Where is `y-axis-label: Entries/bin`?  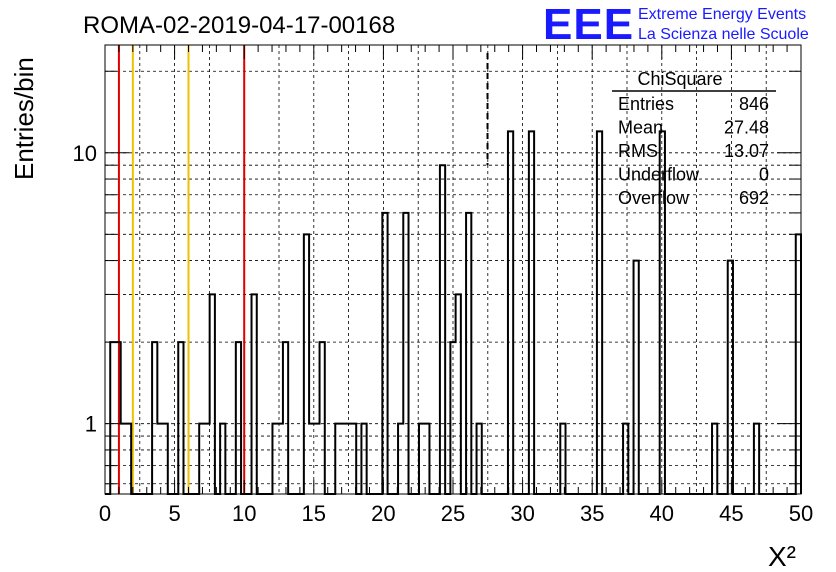
y-axis-label: Entries/bin is located at coordinates (24, 118).